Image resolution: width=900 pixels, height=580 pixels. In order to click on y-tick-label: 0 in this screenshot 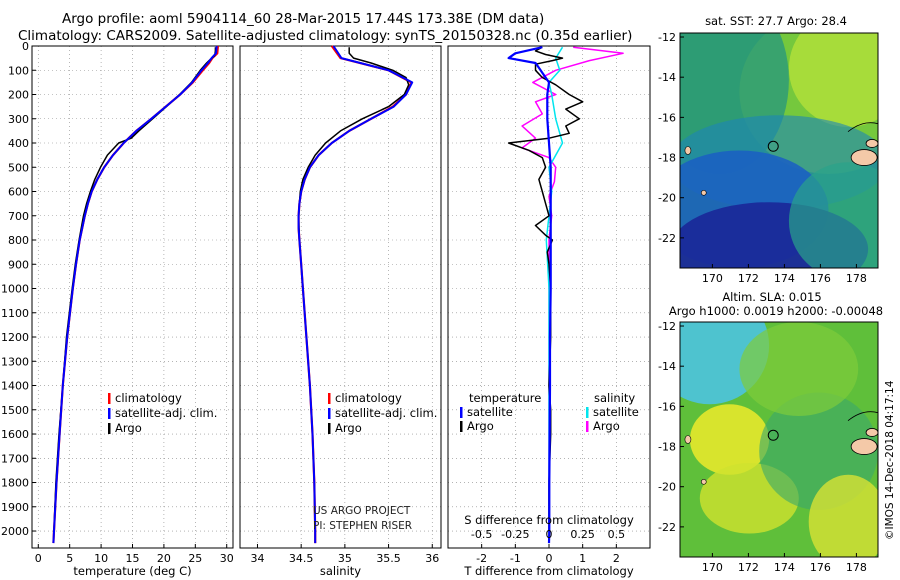, I will do `click(25, 46)`.